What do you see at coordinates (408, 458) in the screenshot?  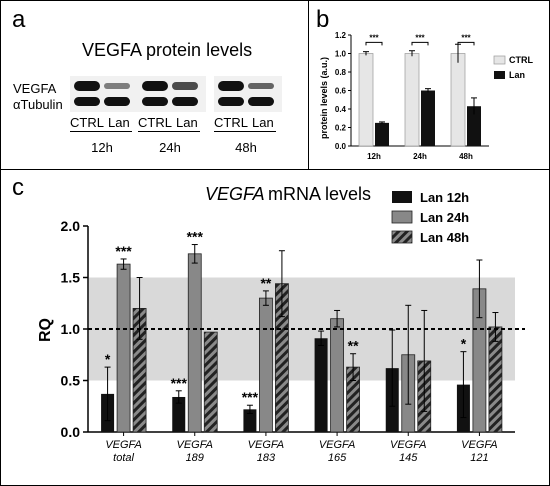 I see `chart-c-xtick-sub: 145` at bounding box center [408, 458].